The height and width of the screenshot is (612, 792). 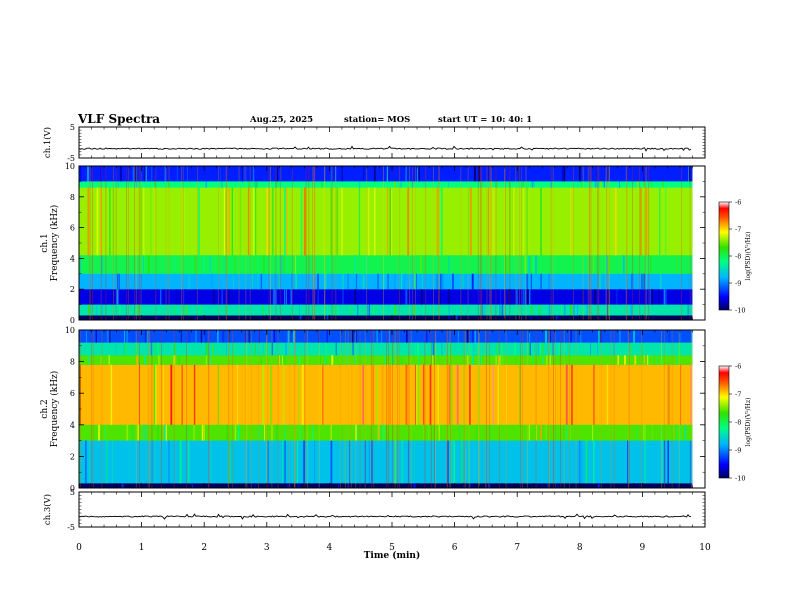 I want to click on colorbar-tick-label: -9, so click(x=738, y=451).